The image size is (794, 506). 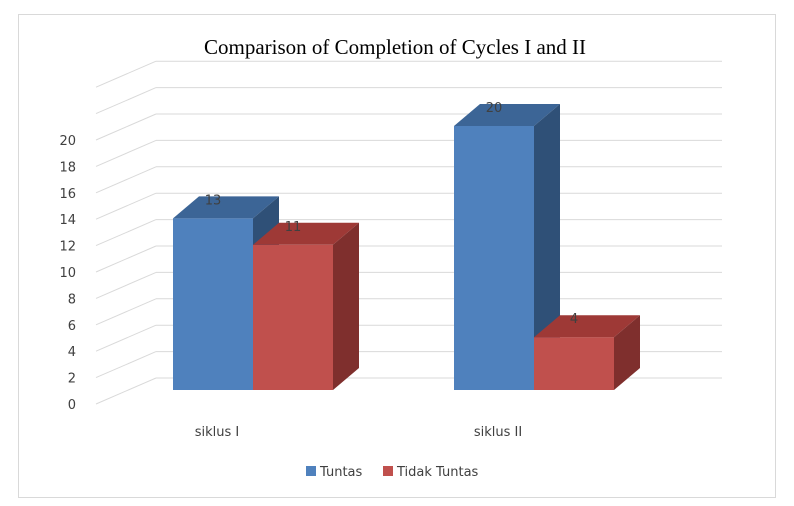 I want to click on data-label: 4, so click(x=574, y=319).